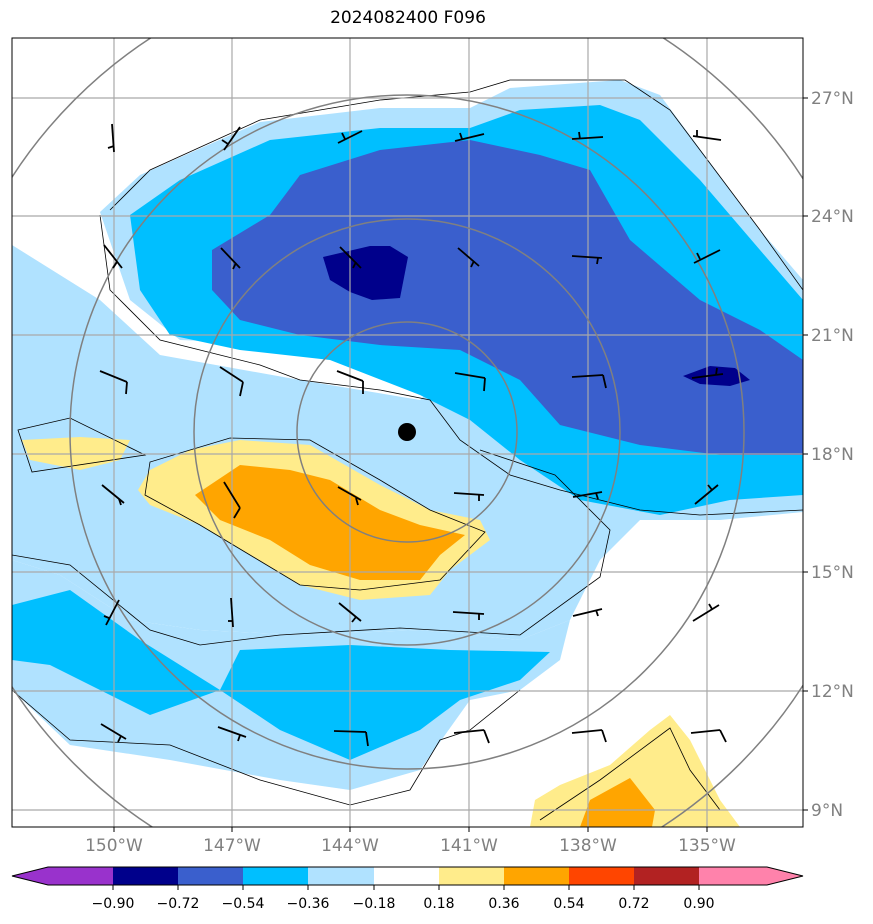  I want to click on lon-label: 135°W, so click(707, 846).